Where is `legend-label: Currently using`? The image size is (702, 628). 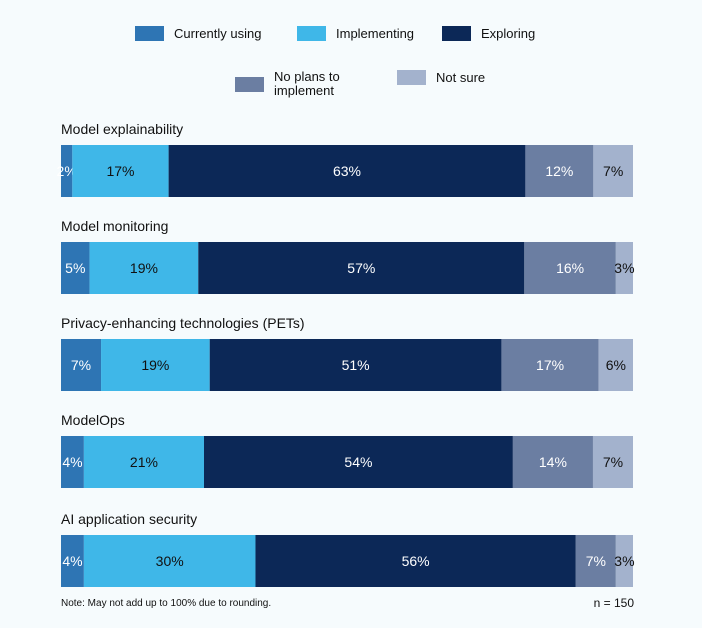 legend-label: Currently using is located at coordinates (218, 33).